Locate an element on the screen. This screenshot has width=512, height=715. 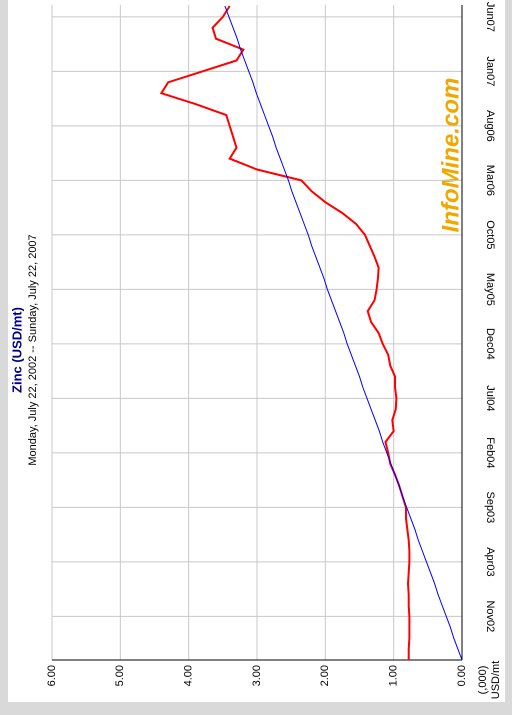
y-tick-label: 2.00 is located at coordinates (325, 675).